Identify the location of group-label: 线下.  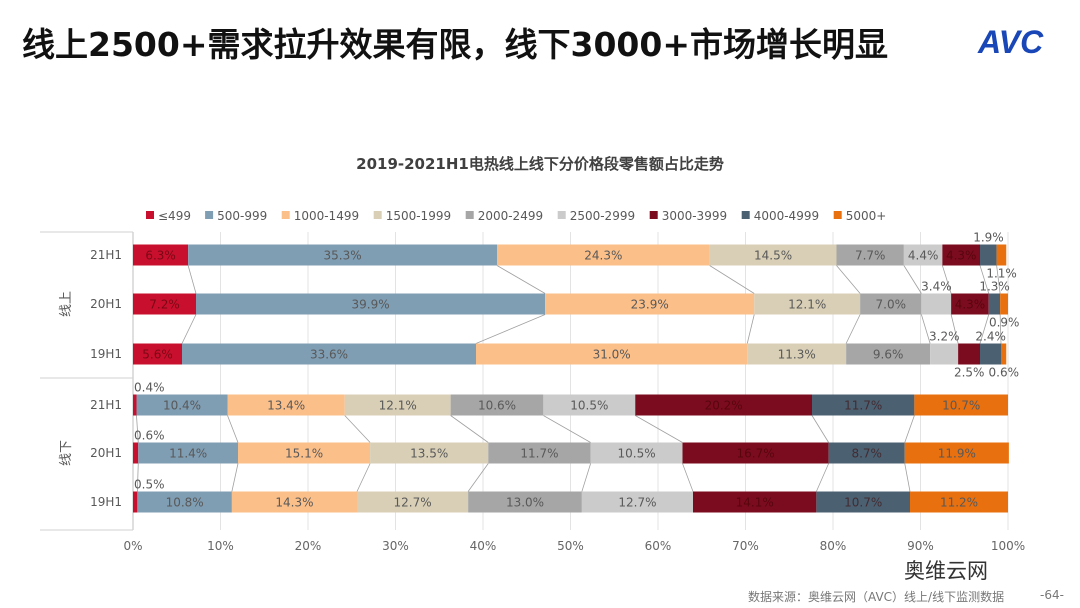
(66, 453).